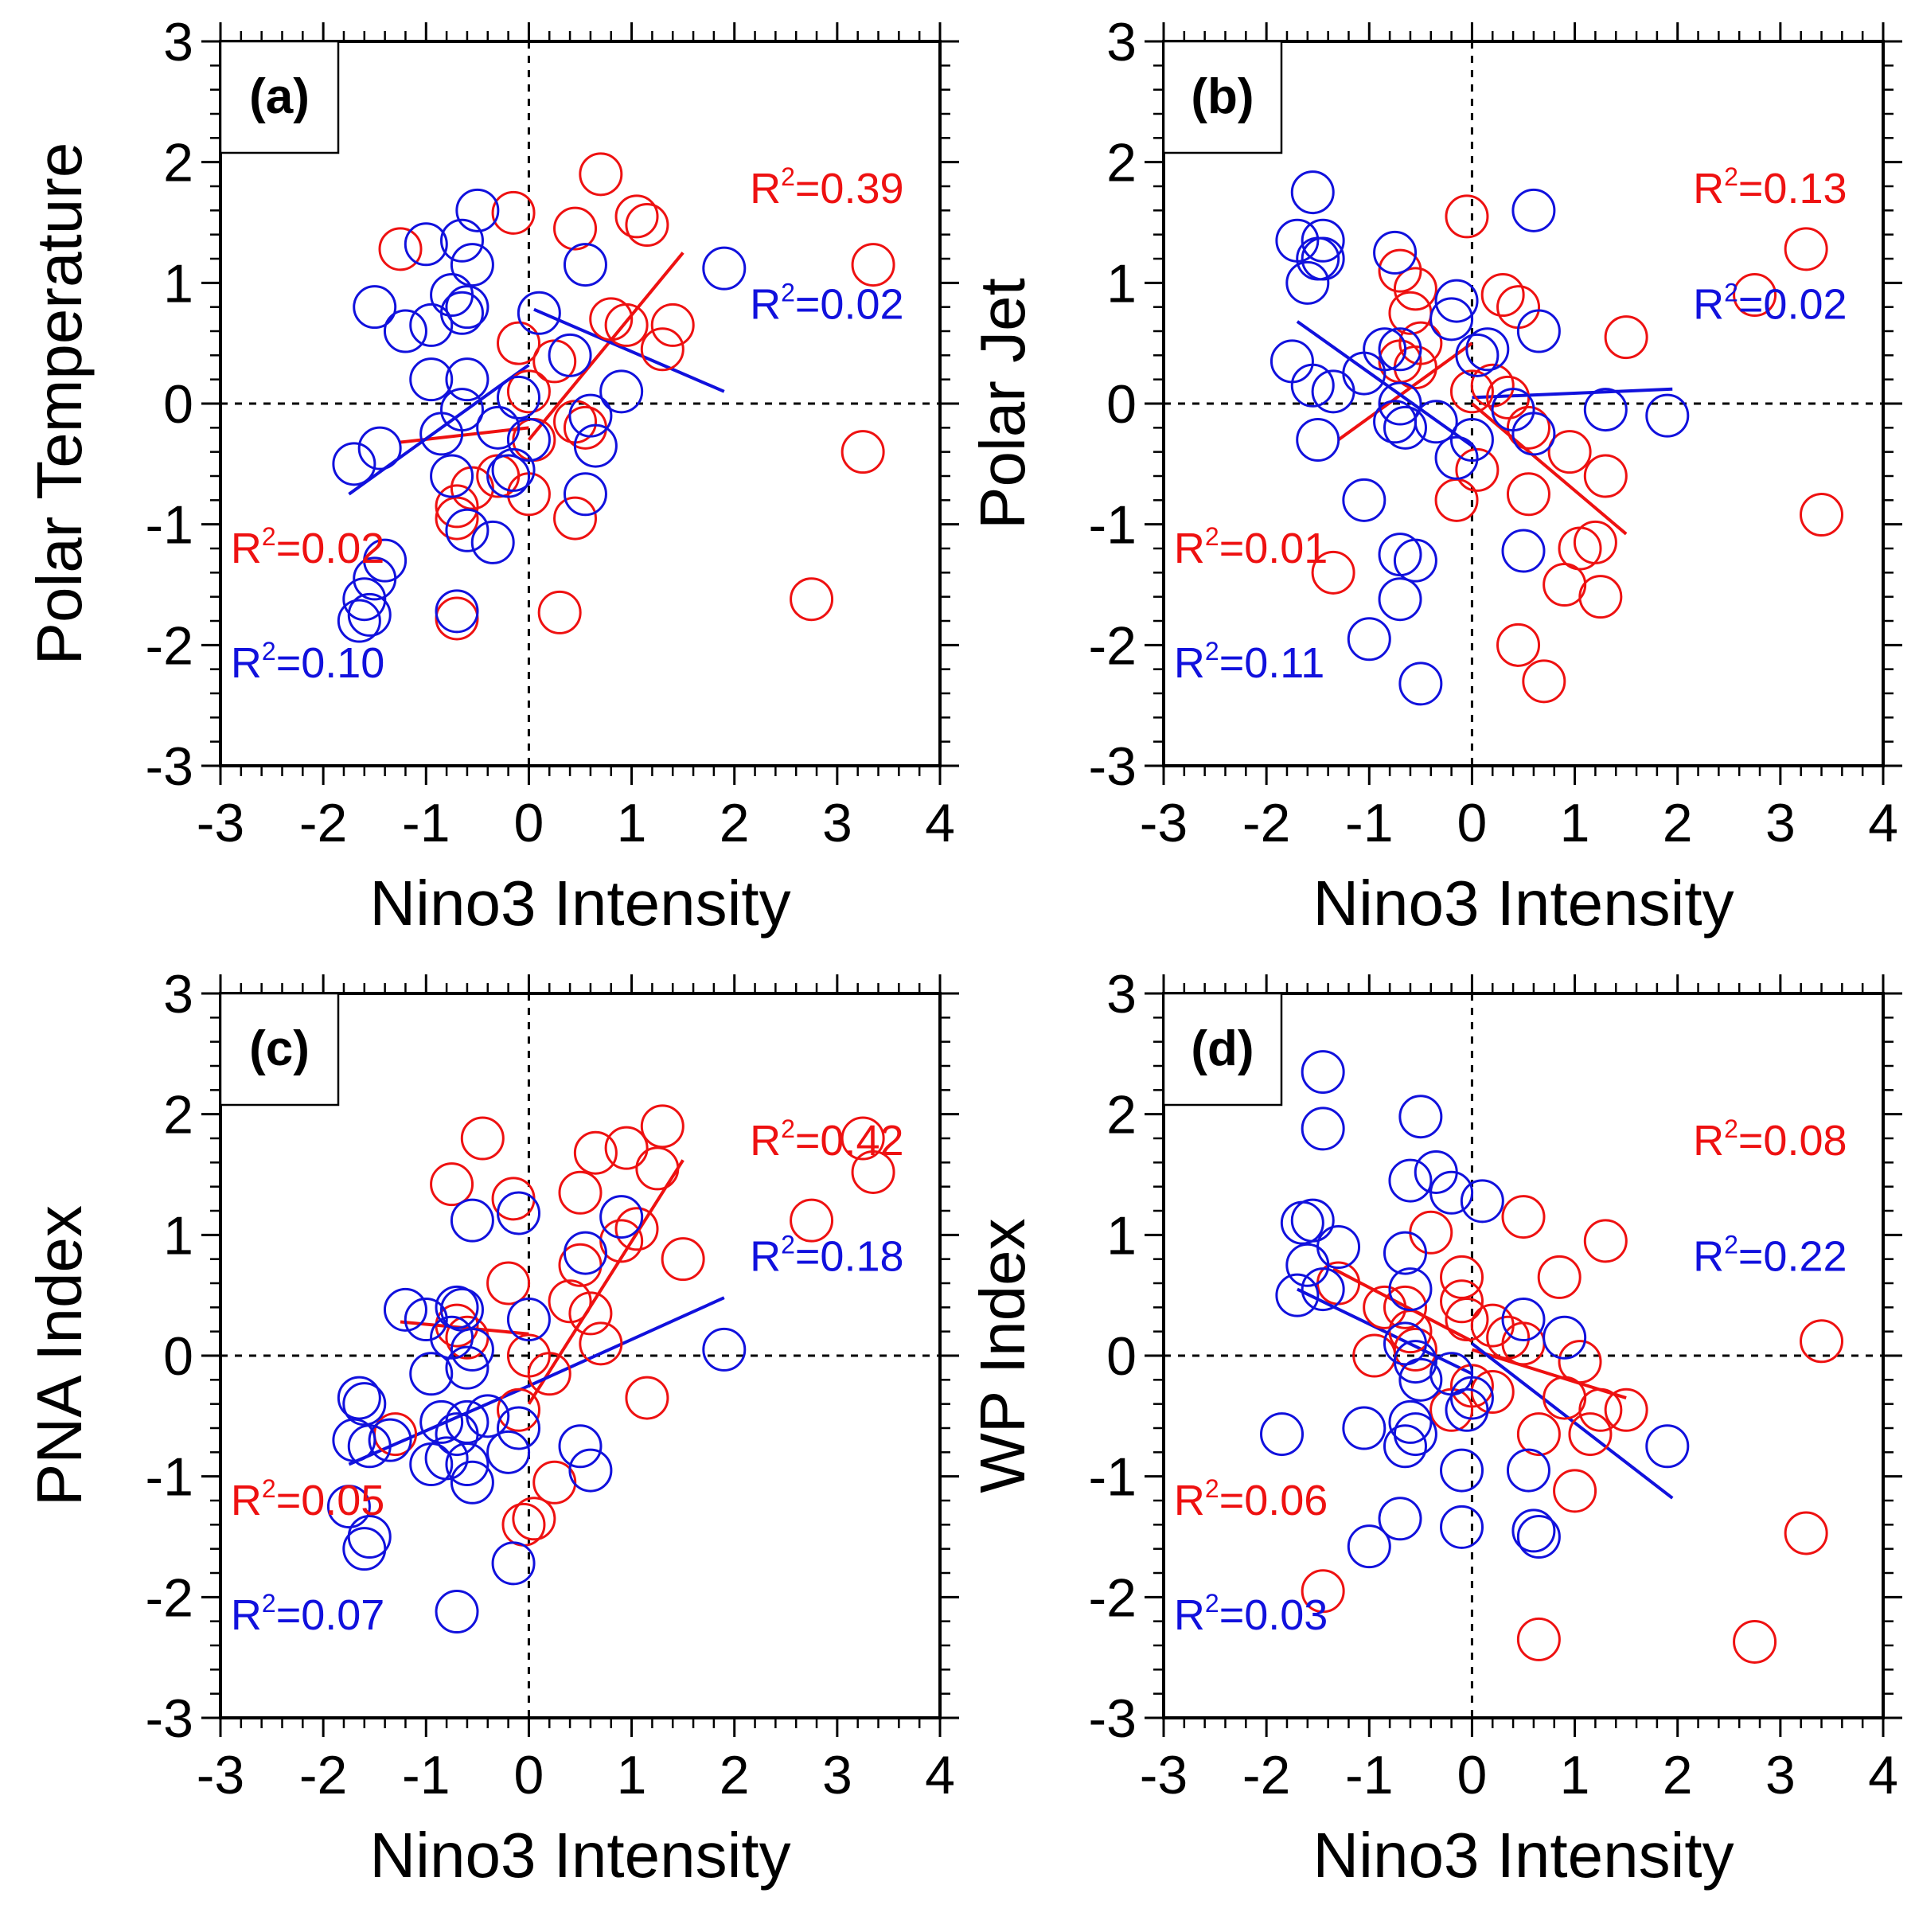  What do you see at coordinates (1384, 383) in the screenshot?
I see `fit-line-blue` at bounding box center [1384, 383].